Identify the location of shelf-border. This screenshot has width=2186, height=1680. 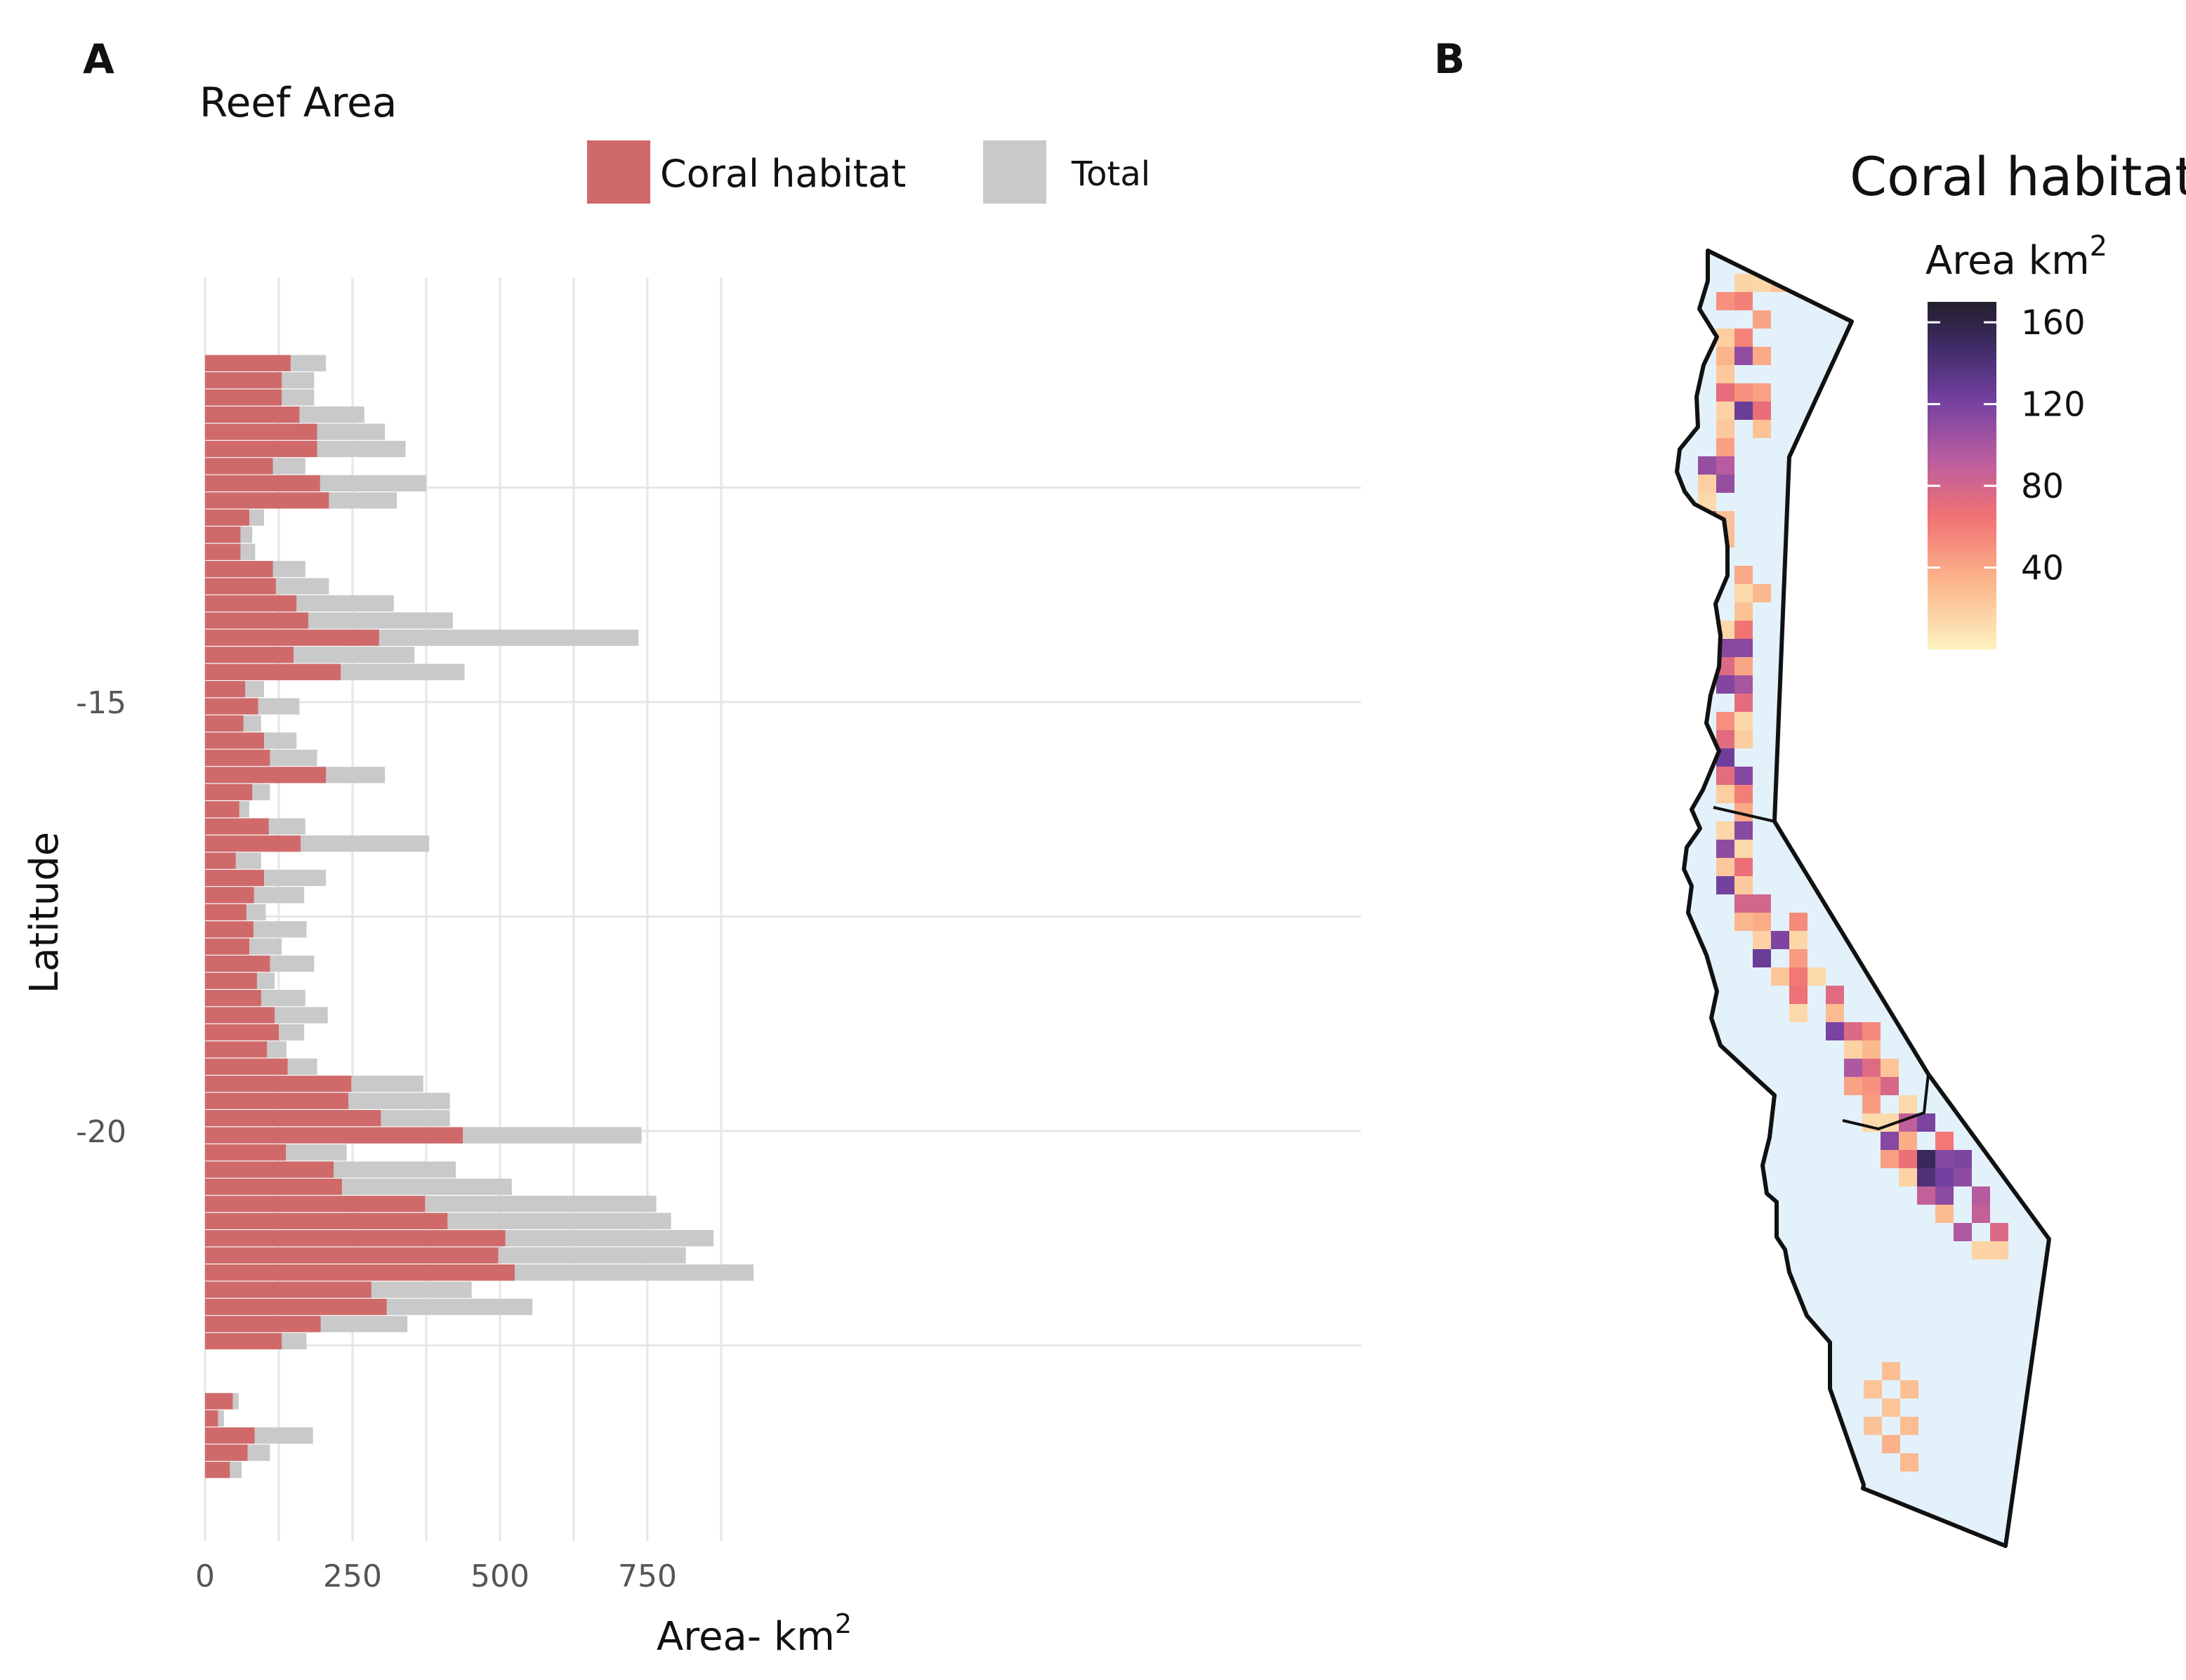
(1863, 898).